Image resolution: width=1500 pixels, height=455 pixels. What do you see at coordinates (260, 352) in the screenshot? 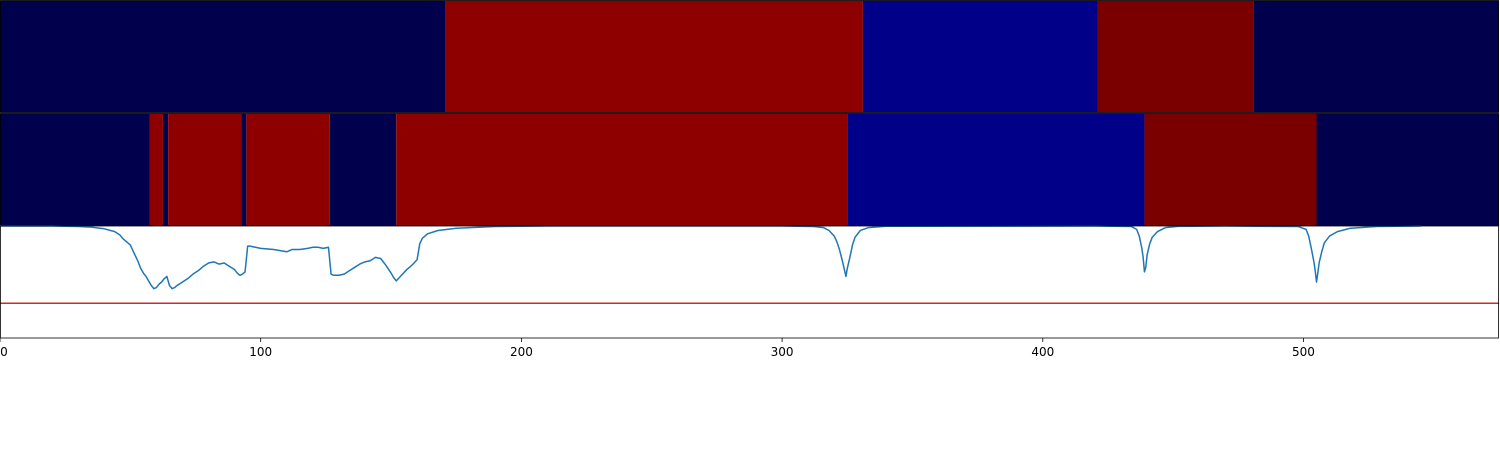
I see `x-tick-label: 100` at bounding box center [260, 352].